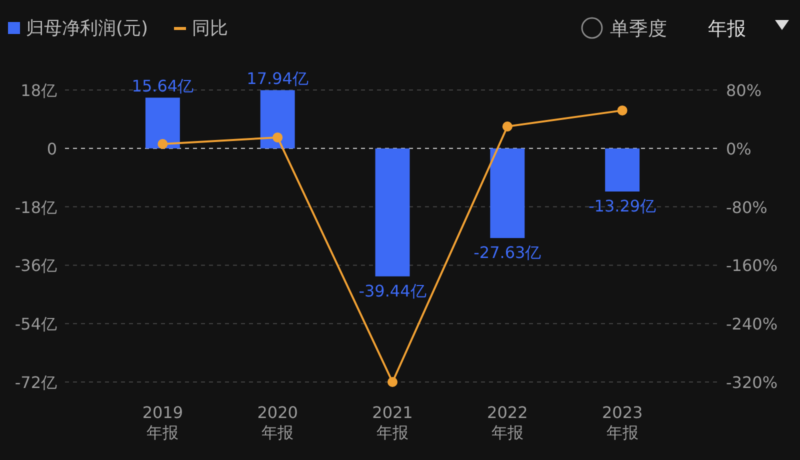  What do you see at coordinates (752, 382) in the screenshot?
I see `y2-tick-label: -320%` at bounding box center [752, 382].